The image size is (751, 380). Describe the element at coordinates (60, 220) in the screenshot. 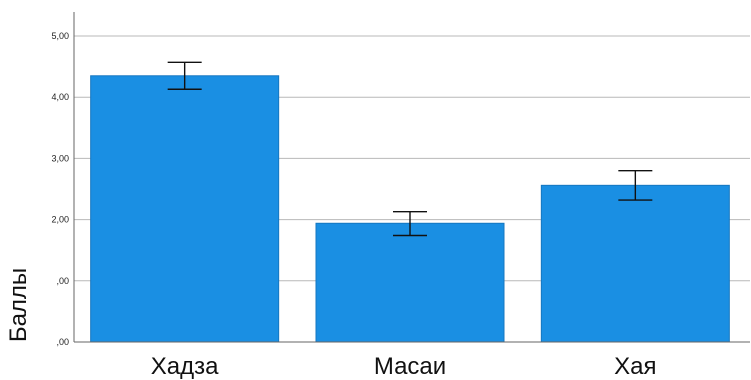

I see `y-tick-label: 2,00` at that location.